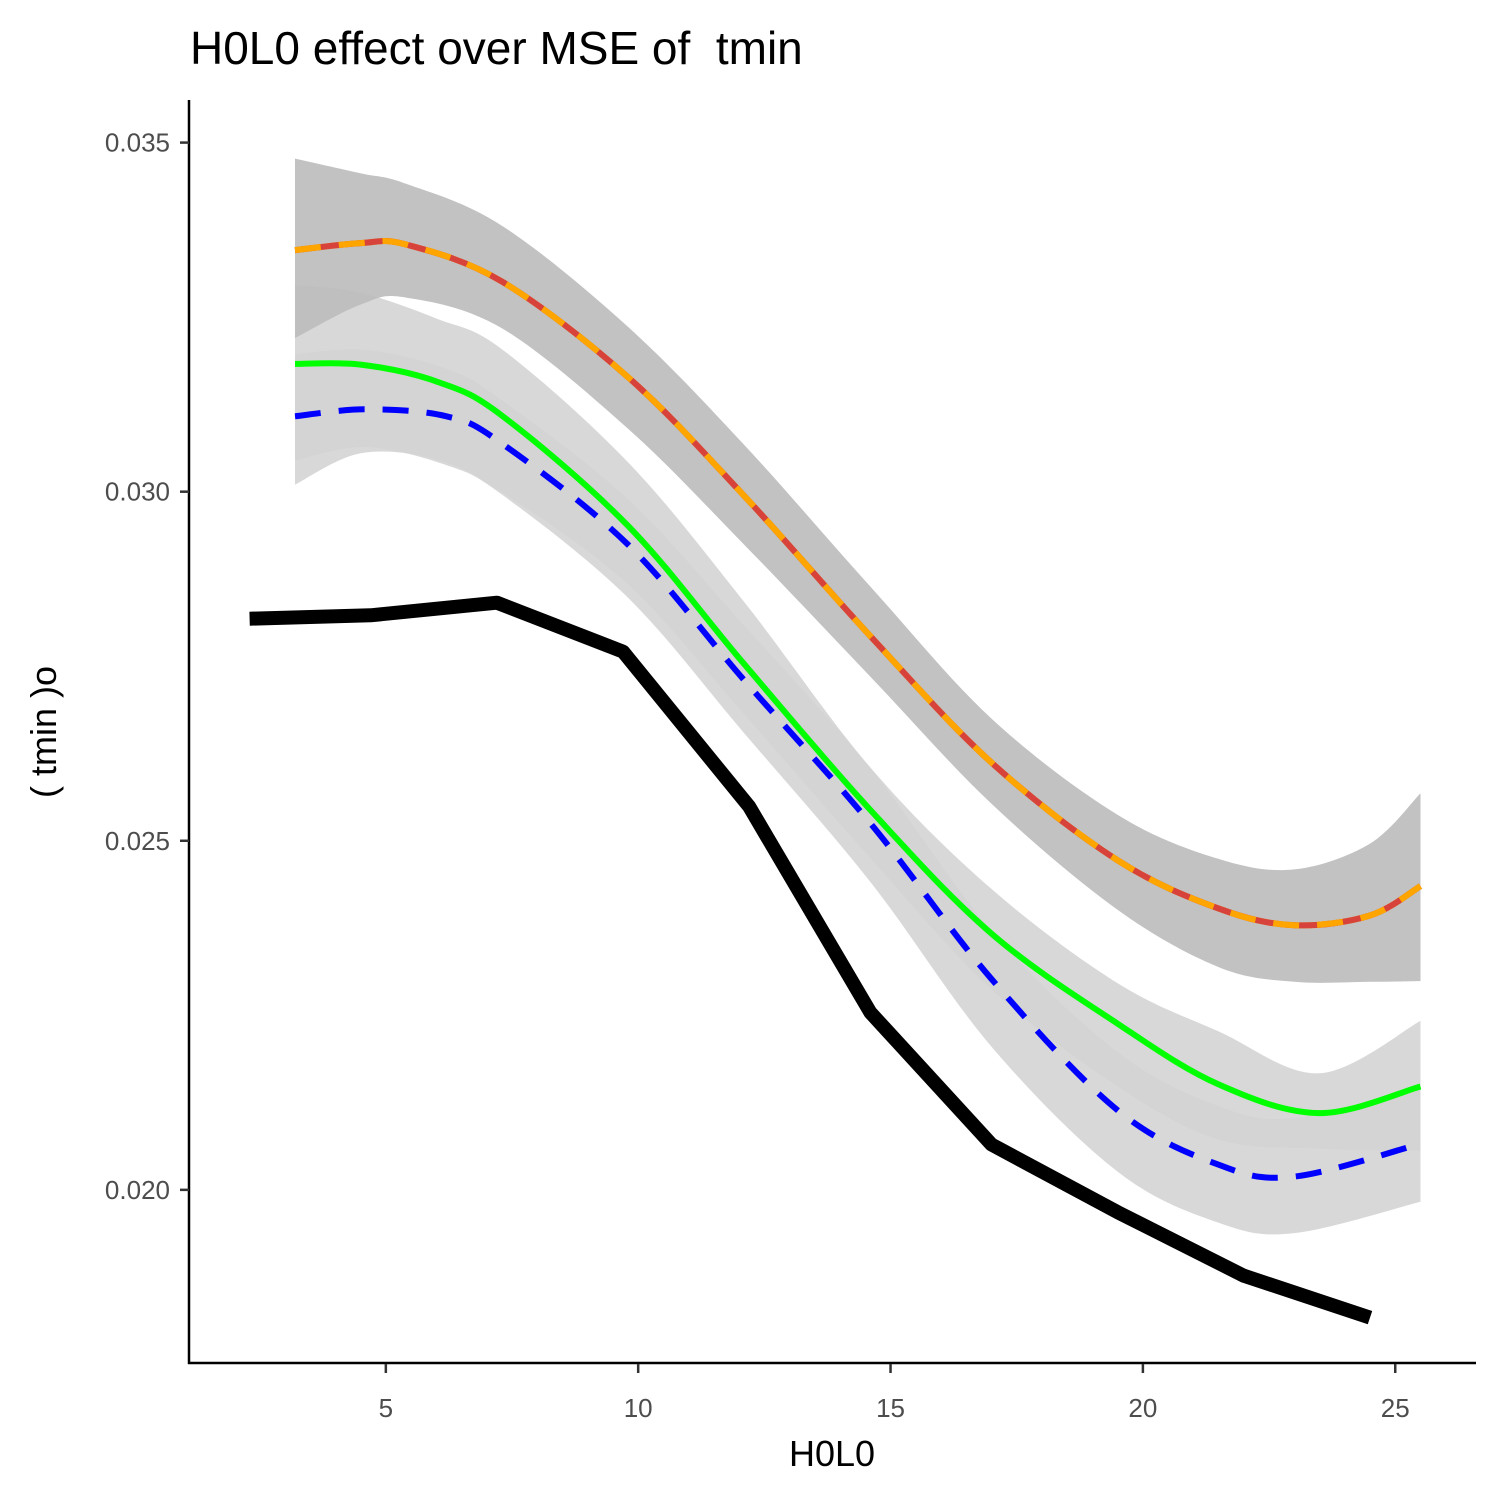 The height and width of the screenshot is (1505, 1500). I want to click on x-tick-label: 25, so click(1395, 1408).